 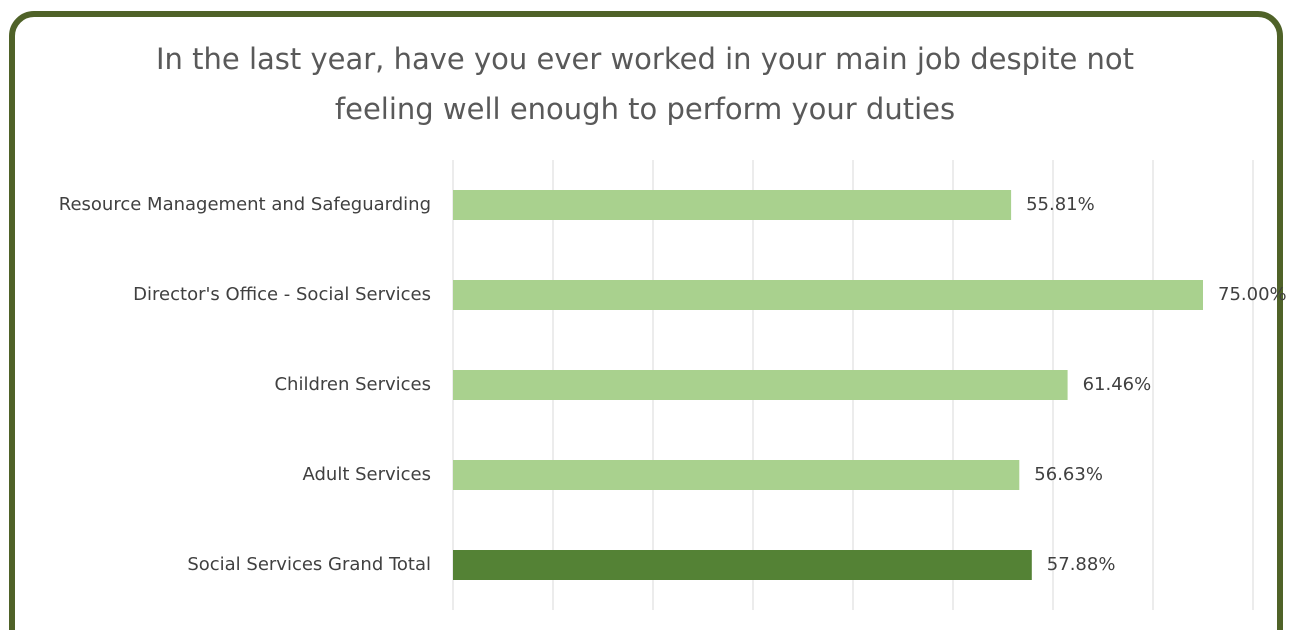 I want to click on y-tick-label: Resource Management and Safeguarding, so click(x=245, y=204).